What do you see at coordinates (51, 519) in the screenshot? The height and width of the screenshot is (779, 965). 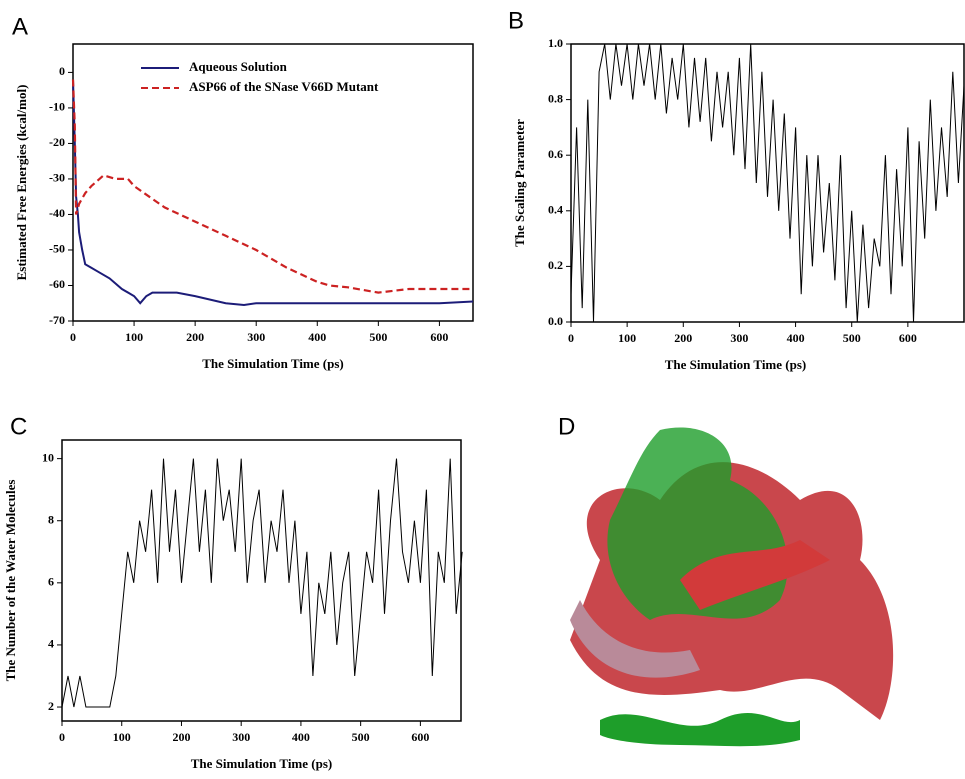 I see `y-tick-label: 8` at bounding box center [51, 519].